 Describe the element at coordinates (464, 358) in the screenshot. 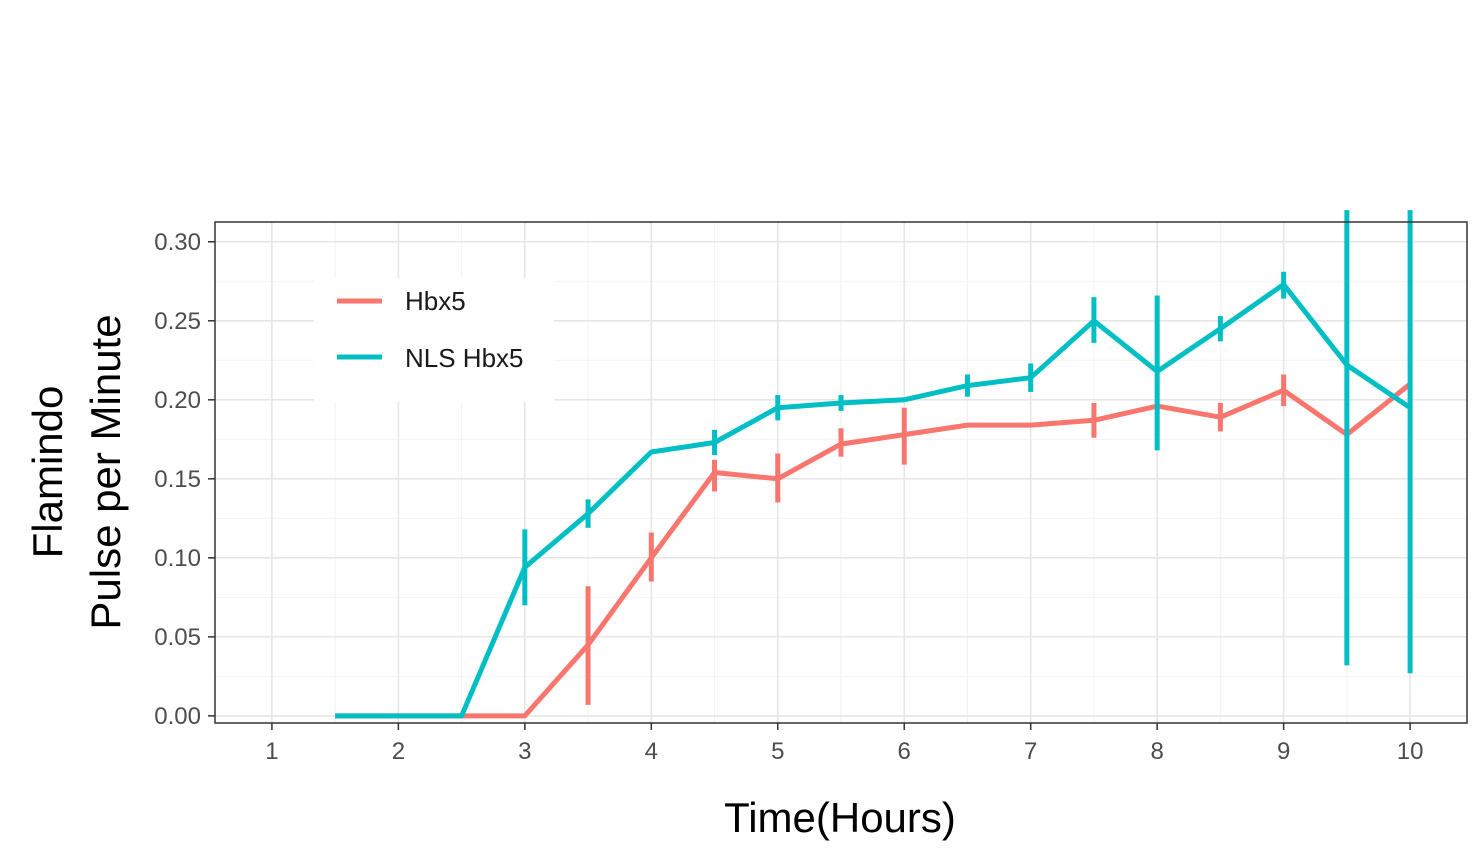

I see `legend-label-nls-hbx5: NLS Hbx5` at that location.